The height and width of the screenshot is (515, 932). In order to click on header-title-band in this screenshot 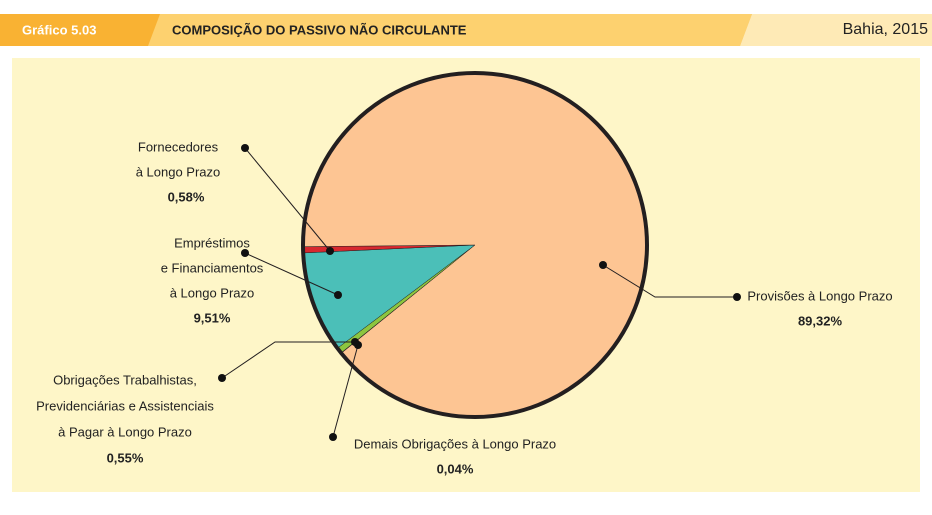, I will do `click(450, 30)`.